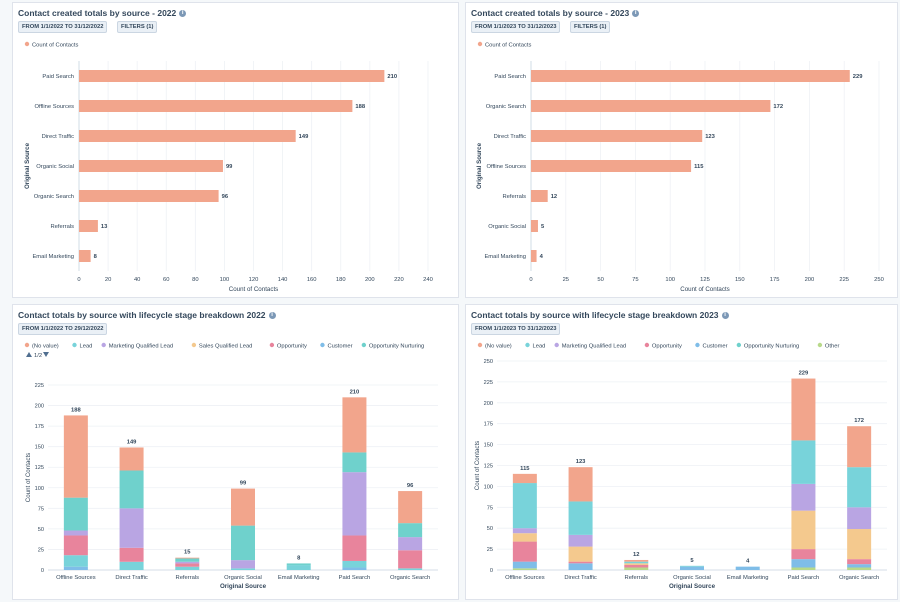  What do you see at coordinates (27, 165) in the screenshot?
I see `y-axis-label: Original Source` at bounding box center [27, 165].